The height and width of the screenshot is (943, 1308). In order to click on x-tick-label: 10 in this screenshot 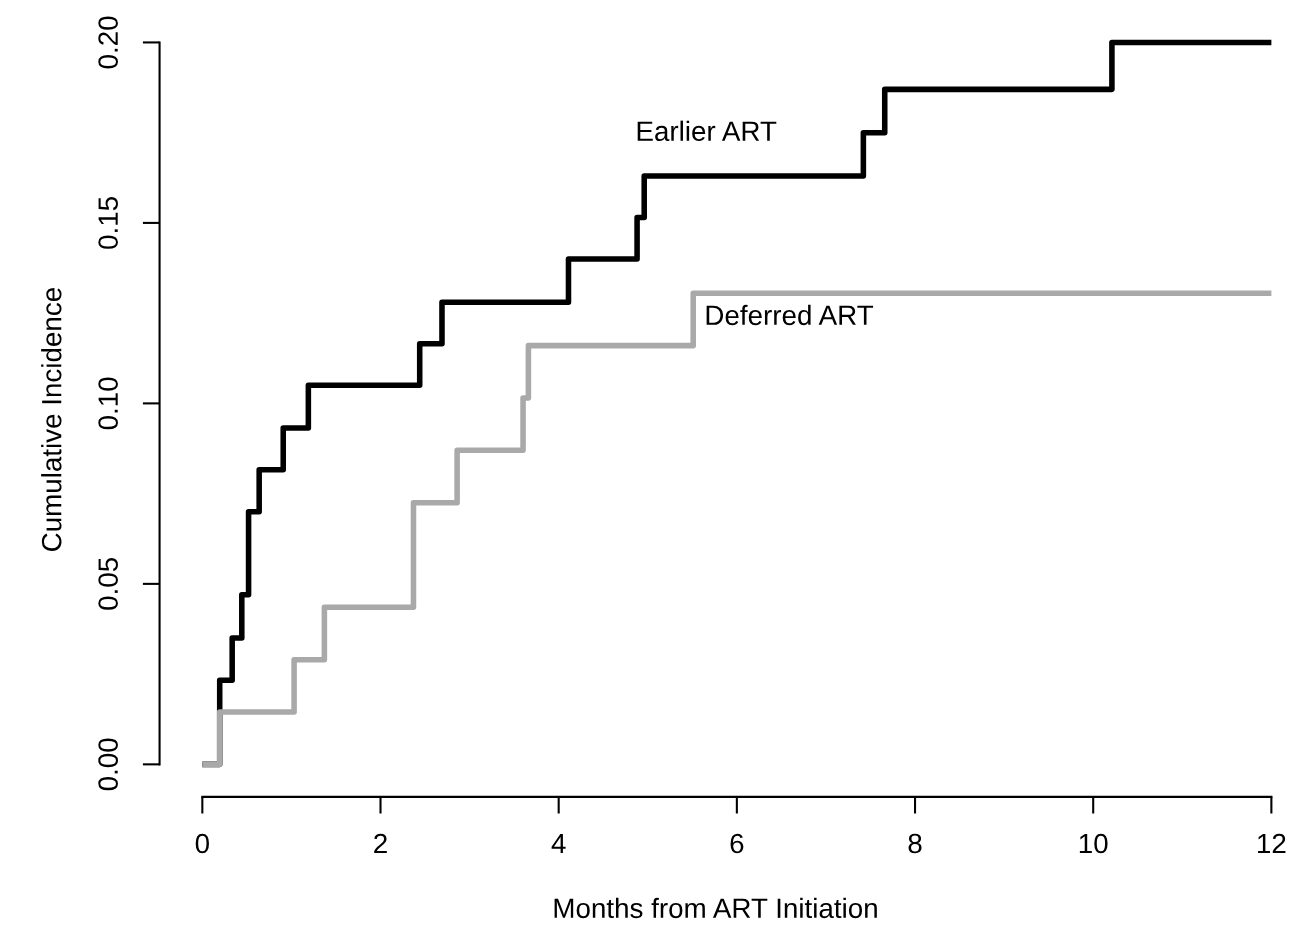, I will do `click(1093, 843)`.